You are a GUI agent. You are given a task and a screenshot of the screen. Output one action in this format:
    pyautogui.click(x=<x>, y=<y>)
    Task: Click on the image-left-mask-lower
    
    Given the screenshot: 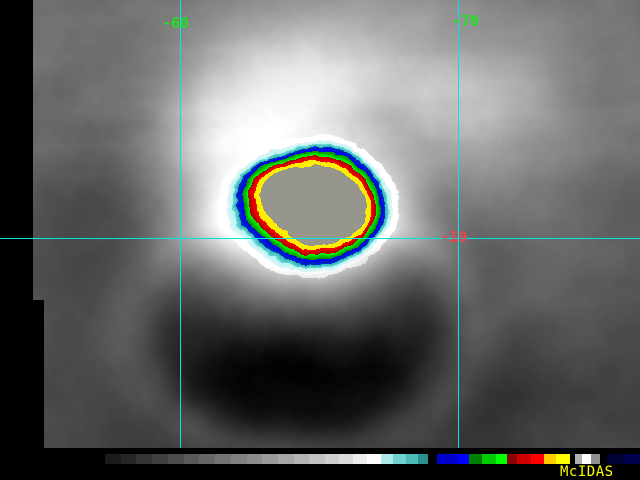 What is the action you would take?
    pyautogui.click(x=22, y=374)
    